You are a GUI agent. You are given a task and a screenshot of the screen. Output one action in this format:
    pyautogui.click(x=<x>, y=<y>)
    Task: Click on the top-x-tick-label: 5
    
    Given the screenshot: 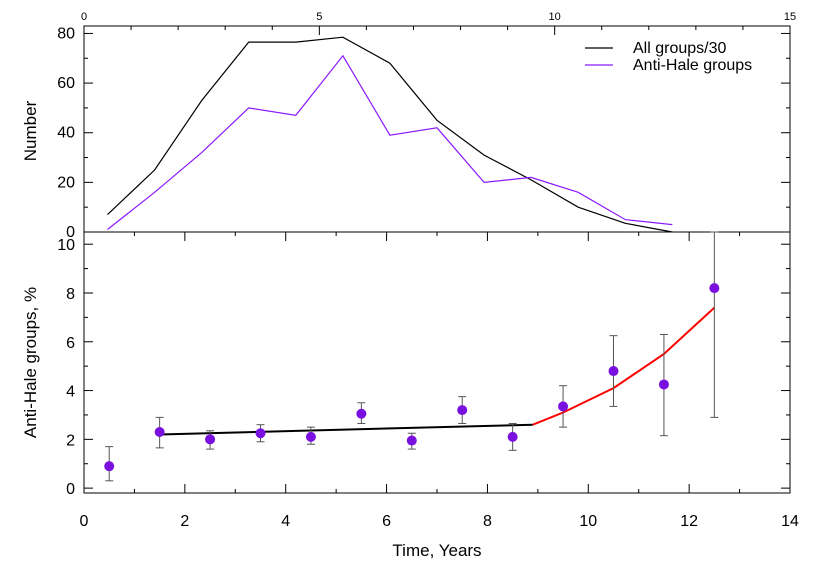 What is the action you would take?
    pyautogui.click(x=319, y=17)
    